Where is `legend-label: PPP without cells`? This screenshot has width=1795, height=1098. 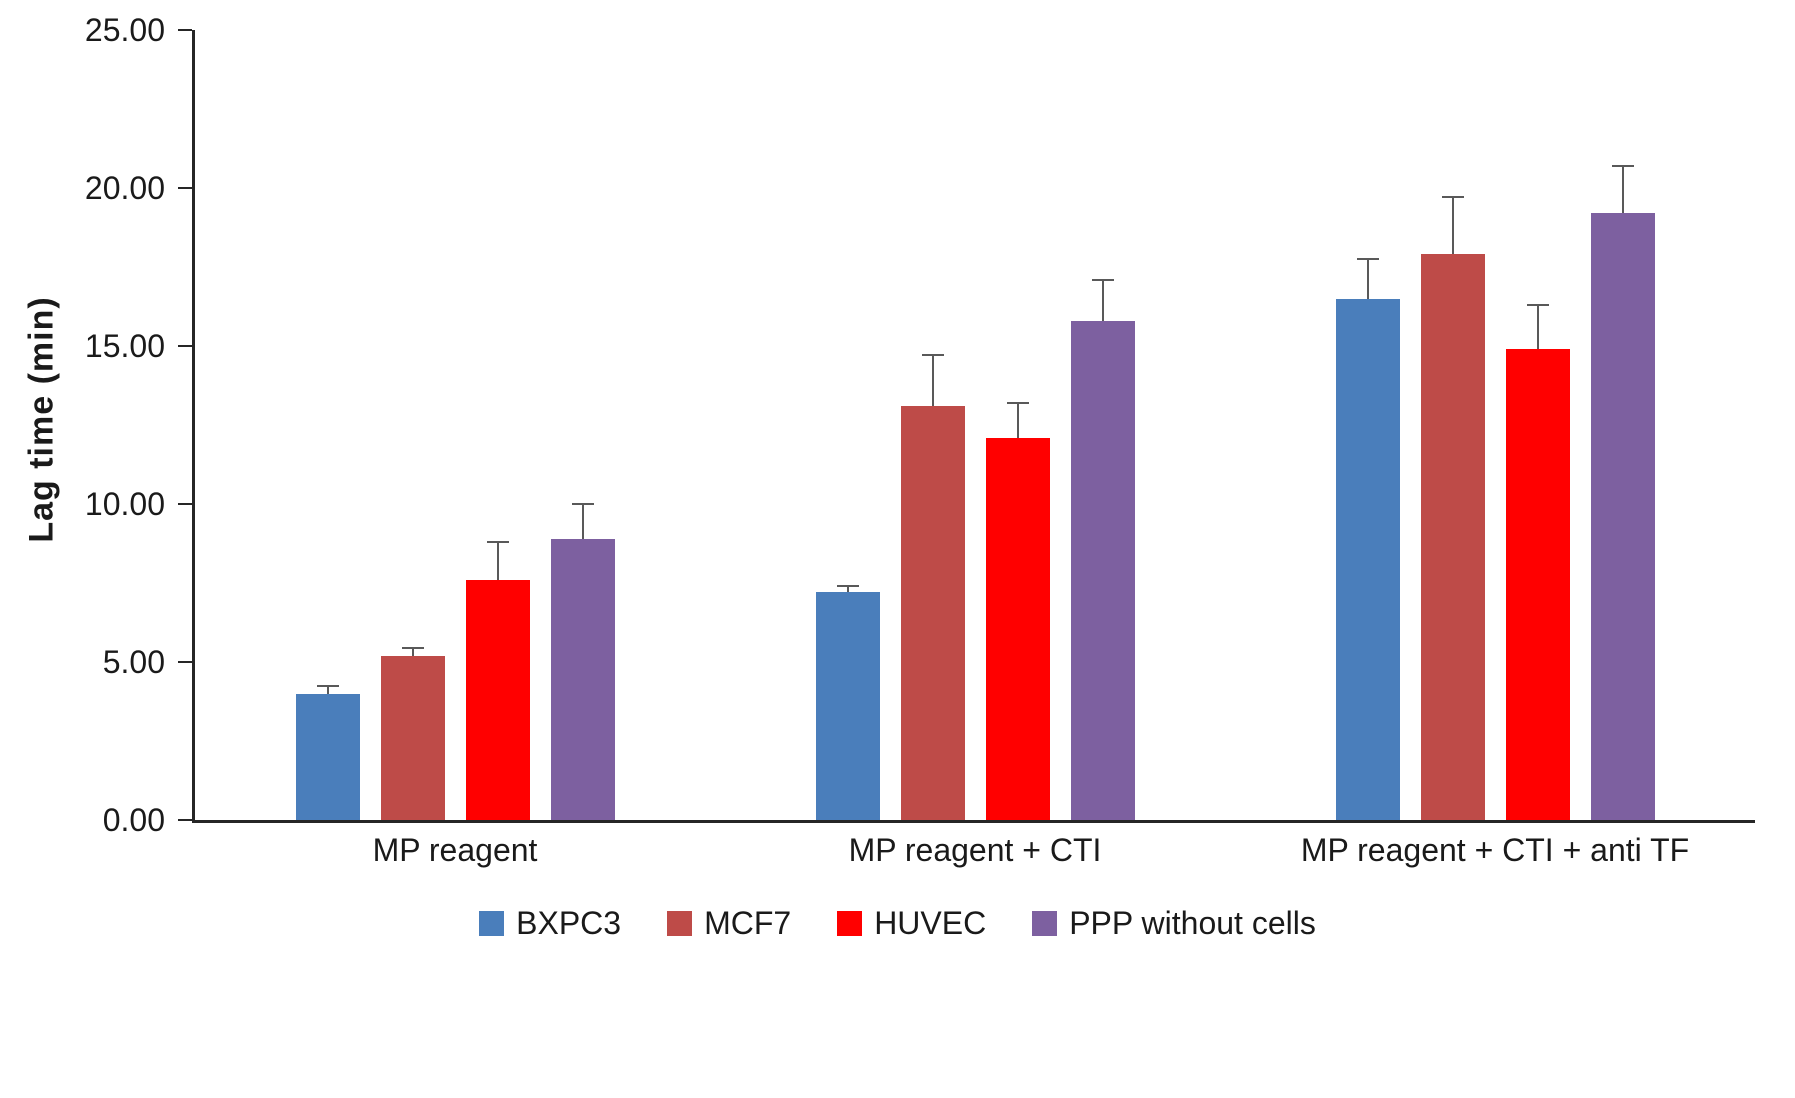
legend-label: PPP without cells is located at coordinates (1192, 923).